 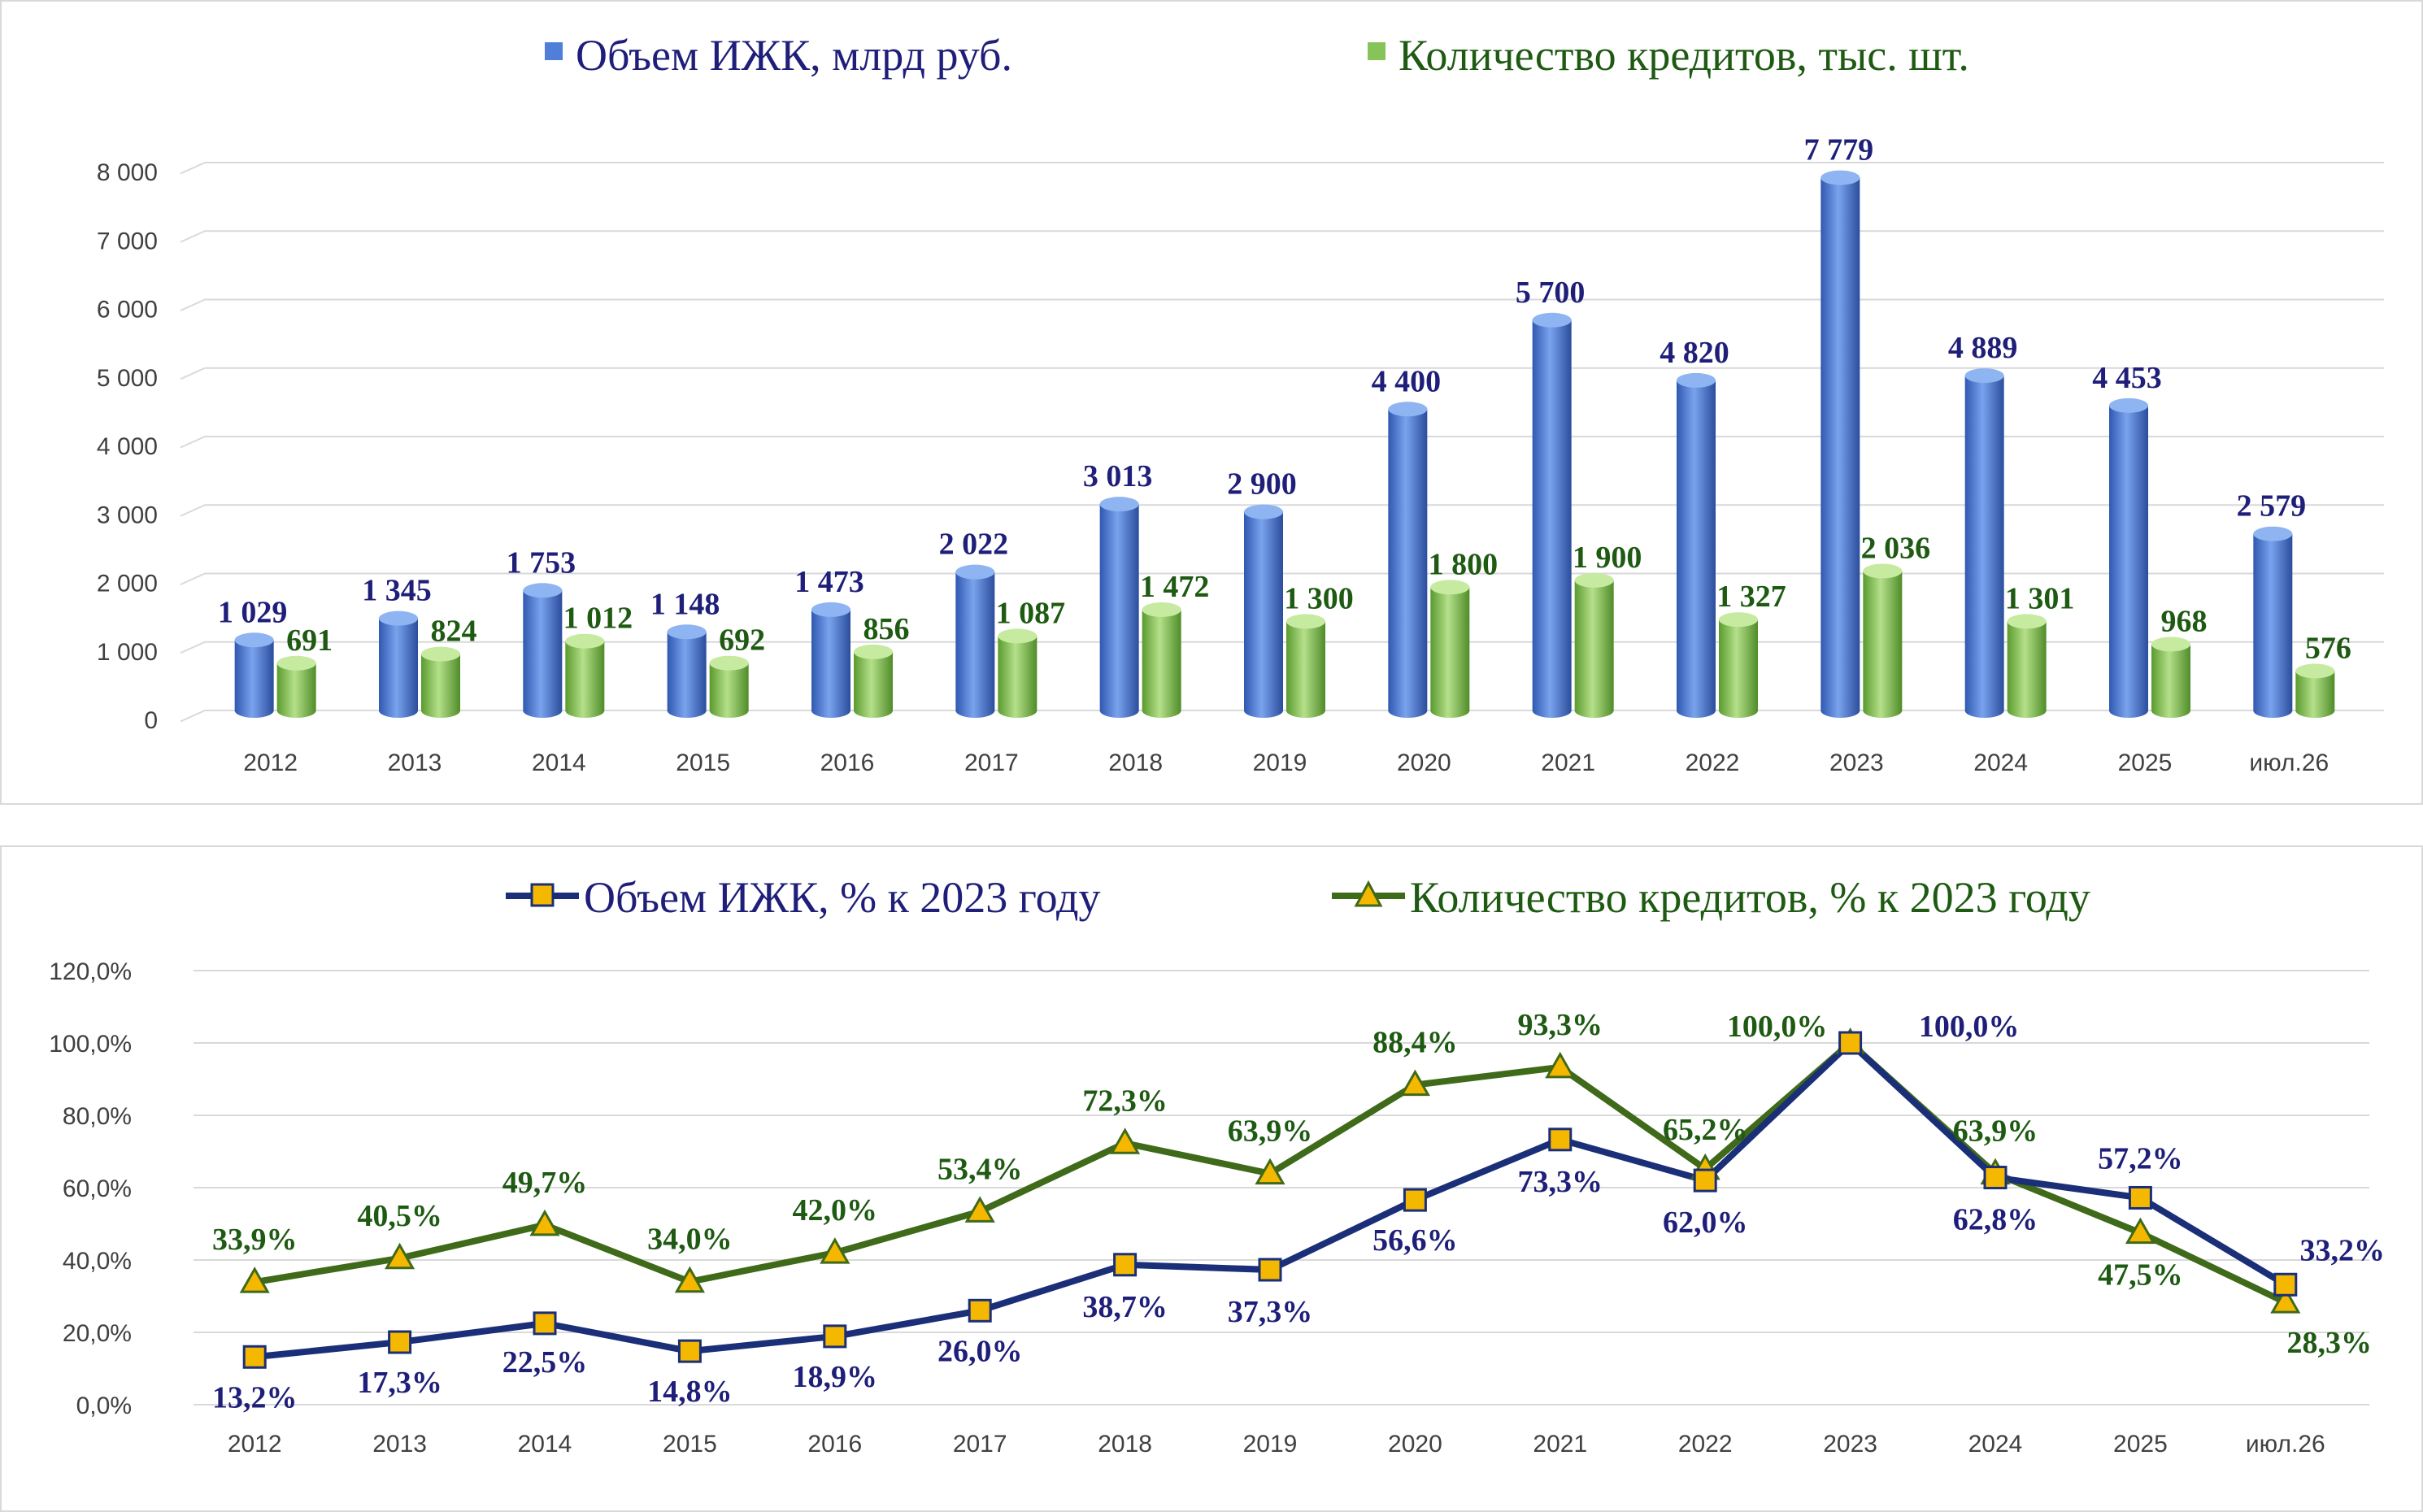 What do you see at coordinates (794, 56) in the screenshot?
I see `legend-label-volume: Объем ИЖК, млрд руб.` at bounding box center [794, 56].